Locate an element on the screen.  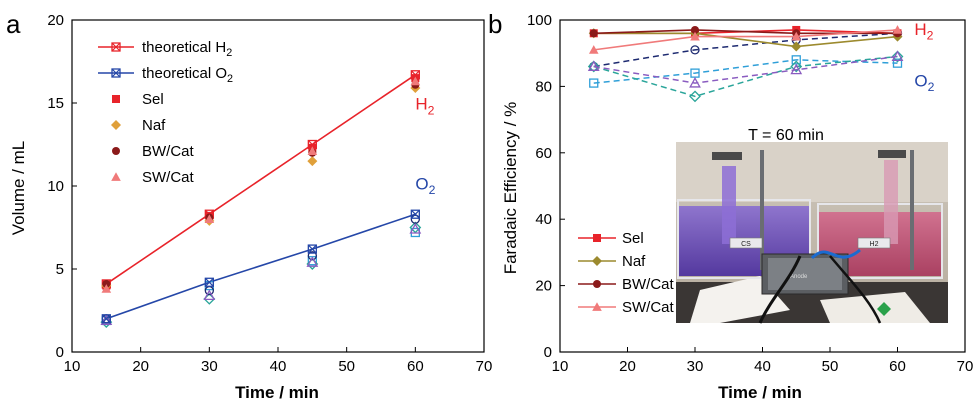
panel-a-legend-label-main: theoretical H is located at coordinates (184, 47).